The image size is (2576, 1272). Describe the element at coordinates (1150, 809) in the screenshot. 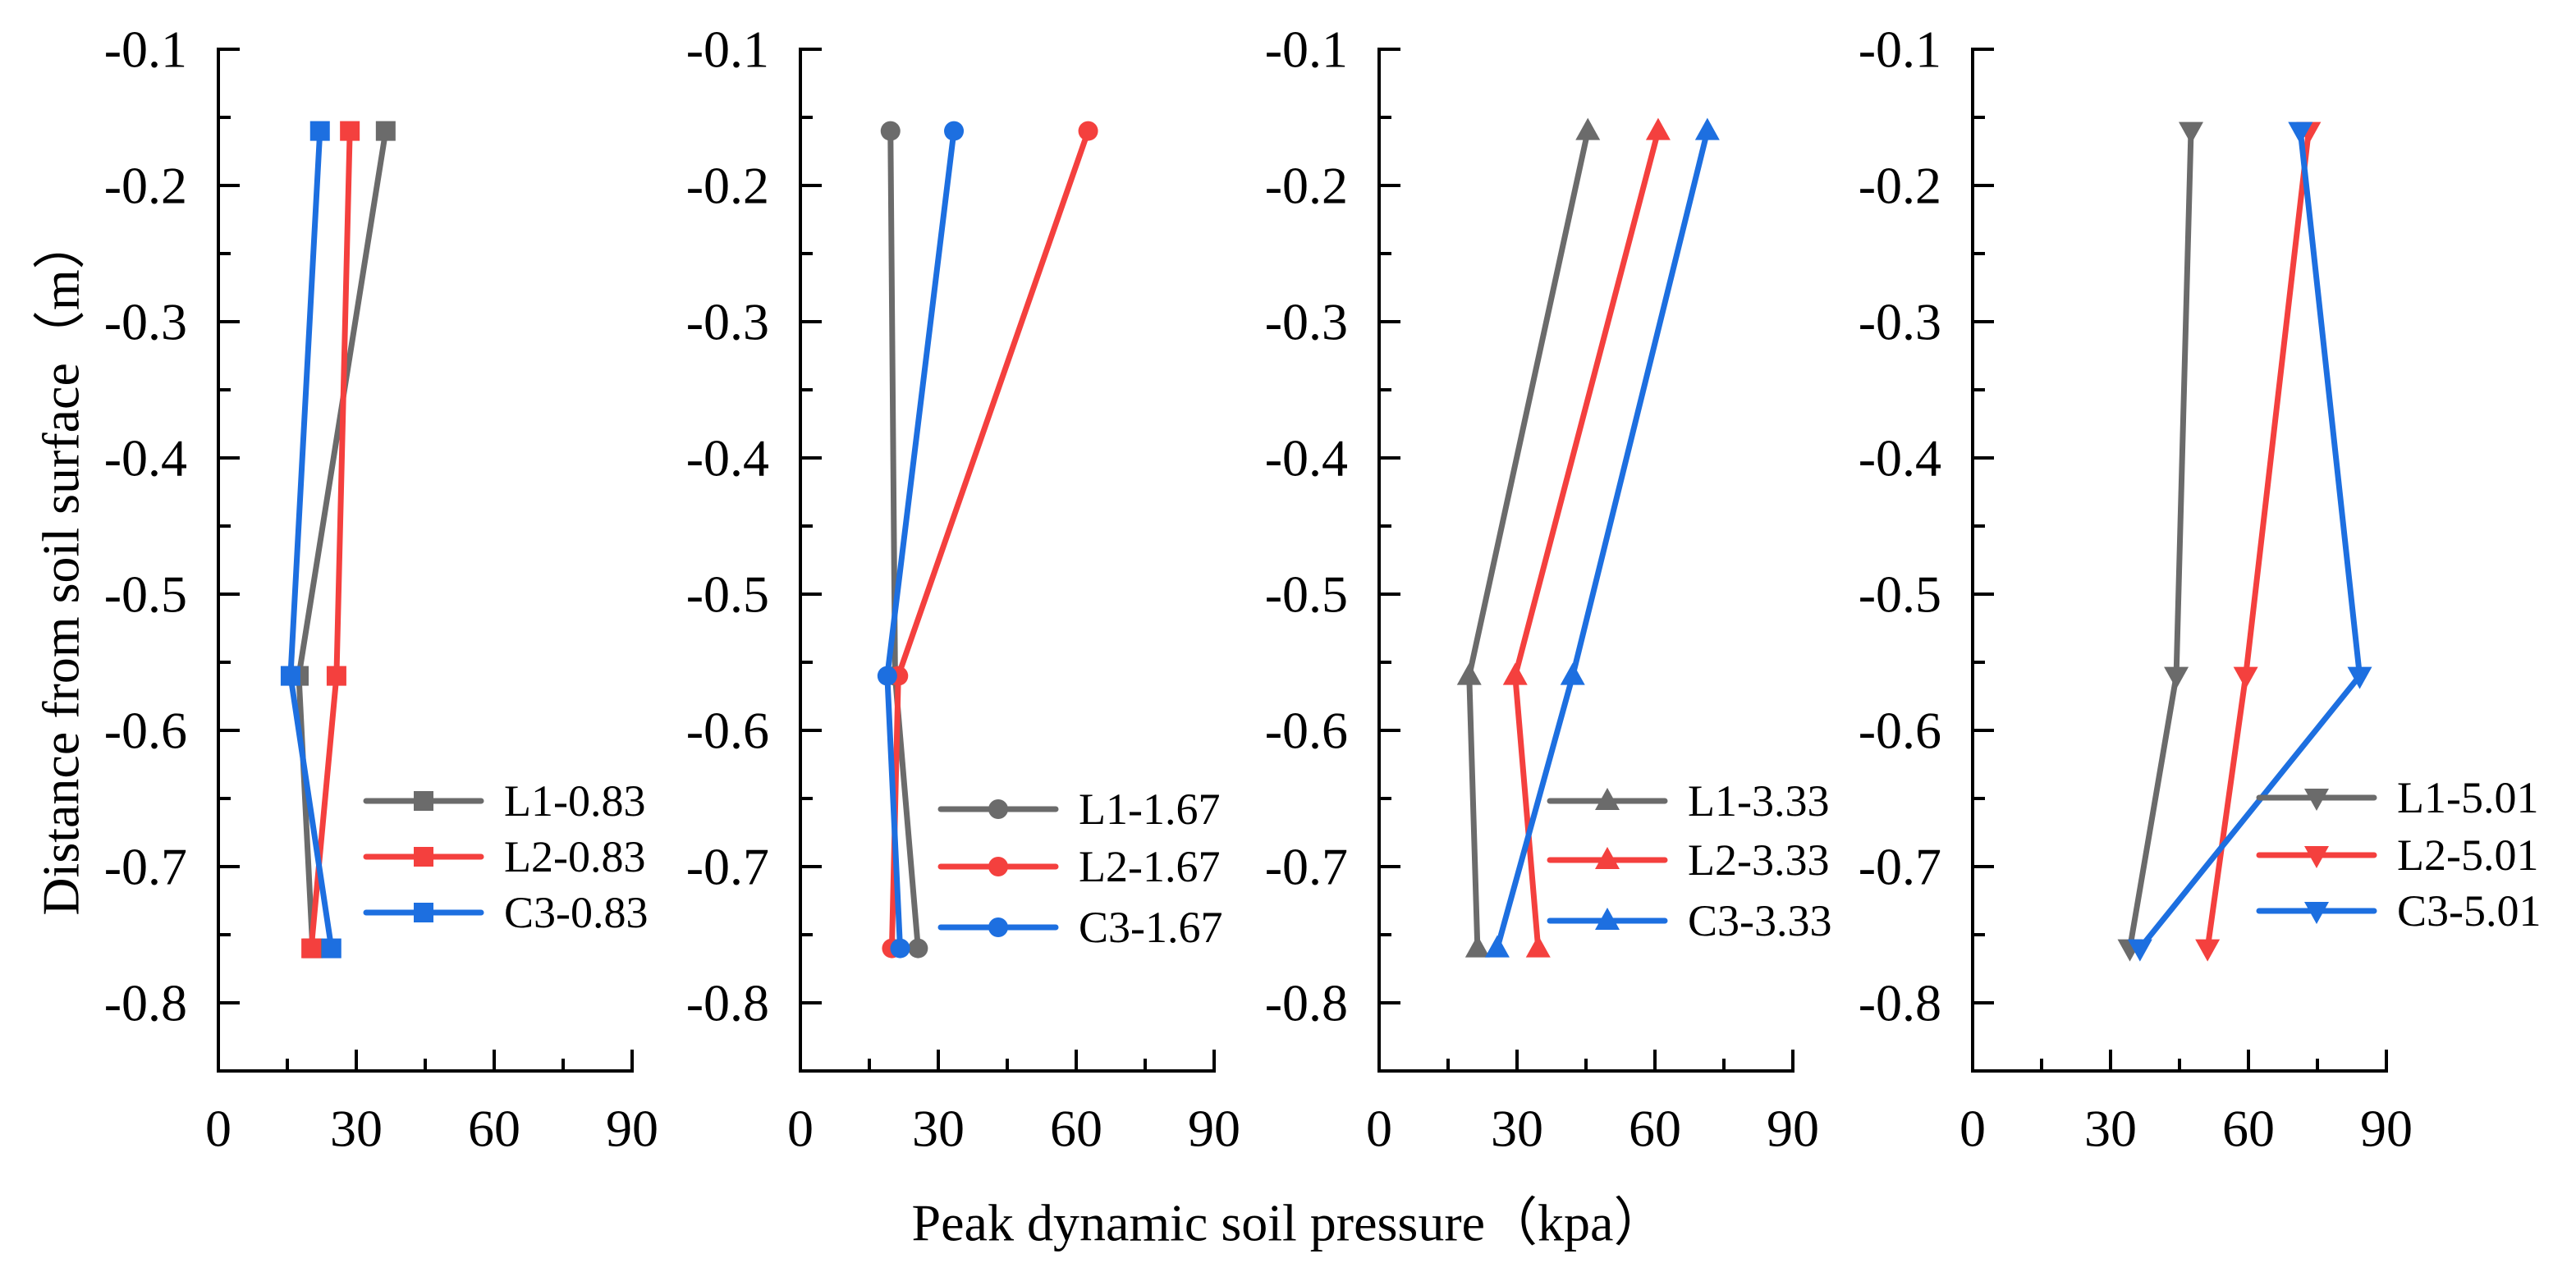

I see `legend-label: L1-1.67` at that location.